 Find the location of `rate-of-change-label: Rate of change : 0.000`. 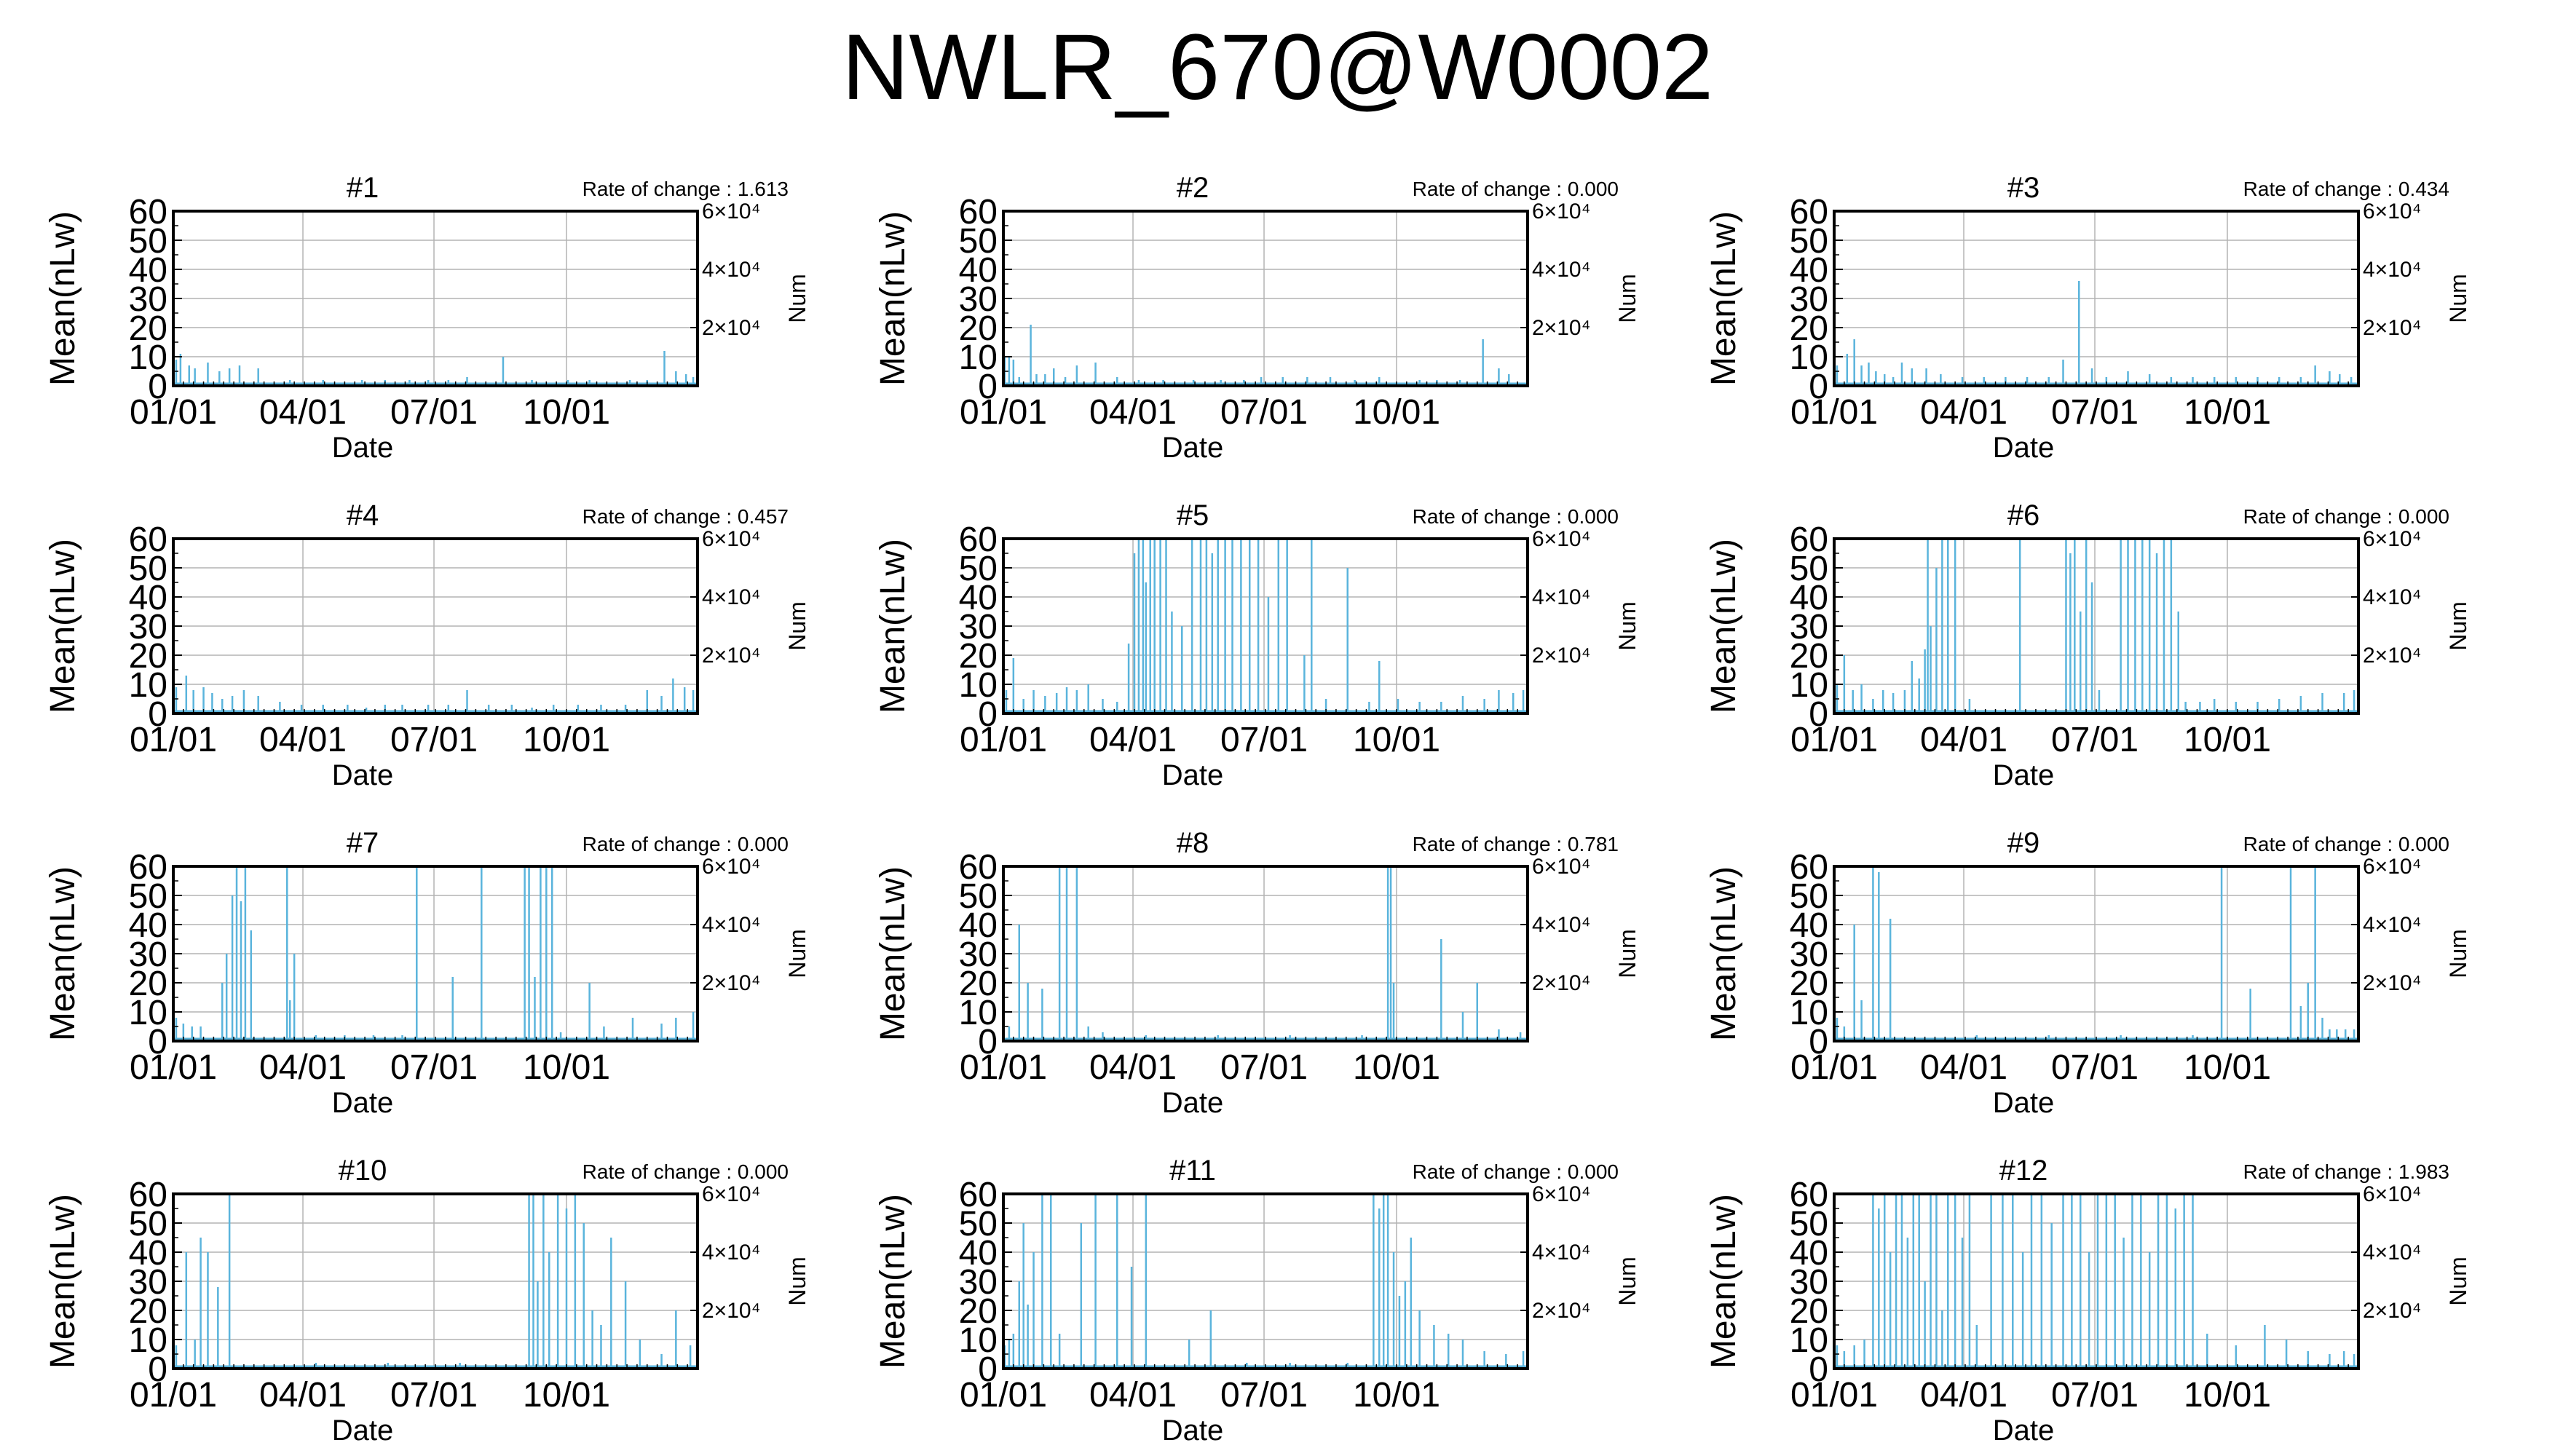

rate-of-change-label: Rate of change : 0.000 is located at coordinates (1516, 189).